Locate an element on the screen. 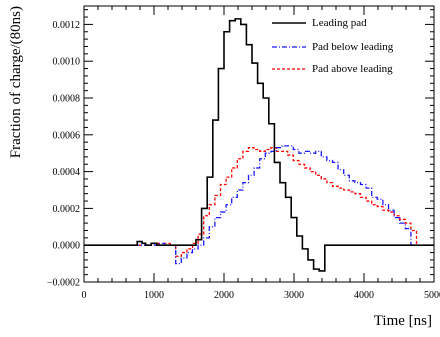 The image size is (440, 337). y-tick-label: 0.0002 is located at coordinates (67, 209).